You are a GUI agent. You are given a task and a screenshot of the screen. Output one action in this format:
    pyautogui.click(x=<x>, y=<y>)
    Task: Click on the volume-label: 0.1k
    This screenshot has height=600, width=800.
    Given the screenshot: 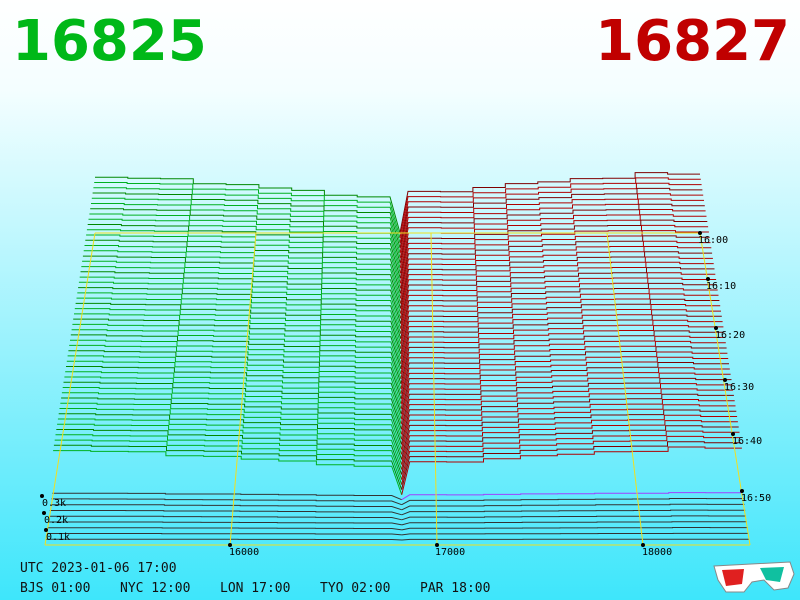 What is the action you would take?
    pyautogui.click(x=58, y=537)
    